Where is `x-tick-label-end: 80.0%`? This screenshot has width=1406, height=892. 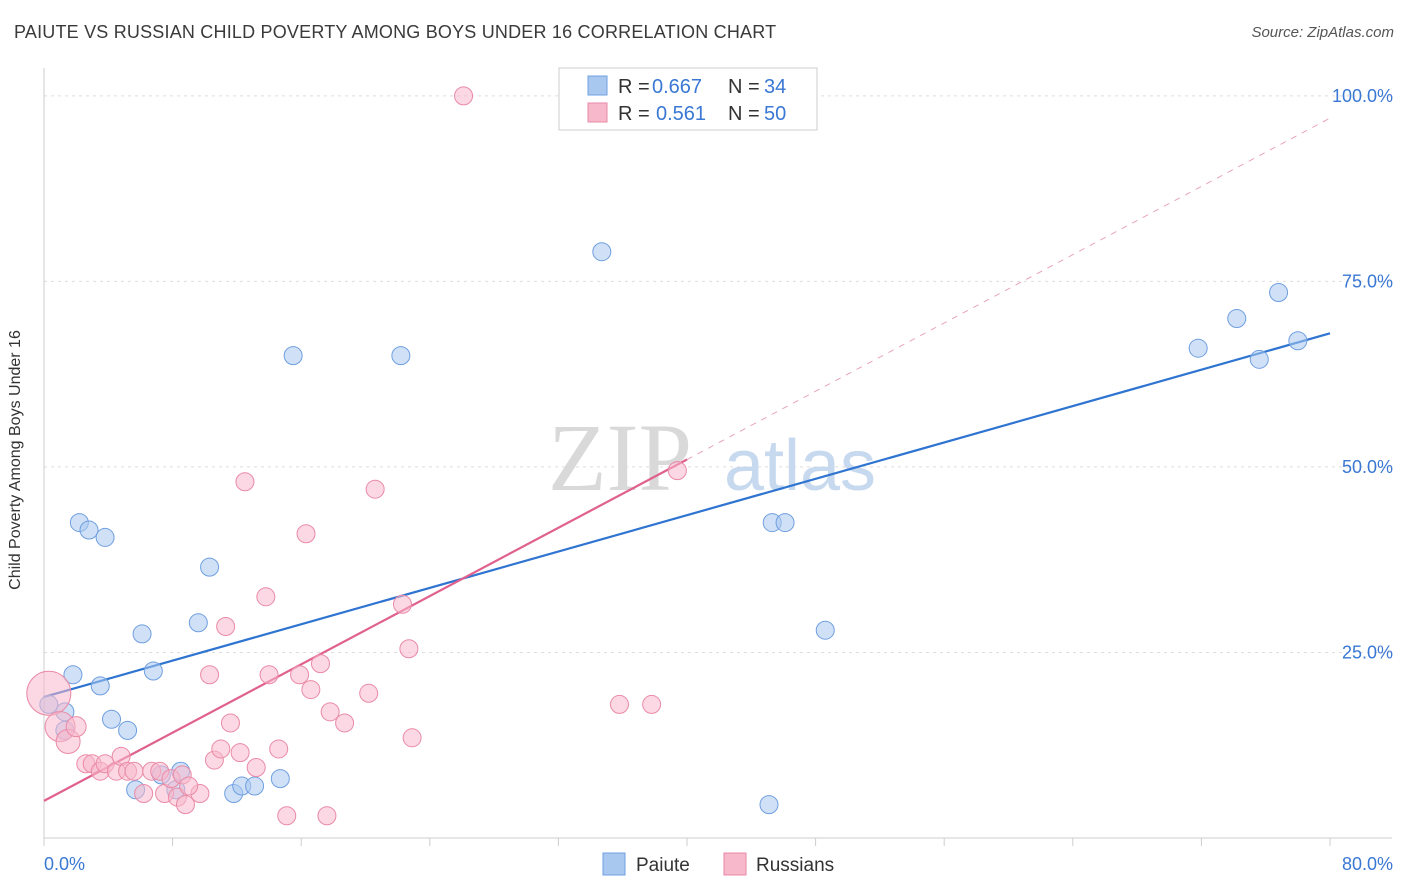 x-tick-label-end: 80.0% is located at coordinates (1367, 864).